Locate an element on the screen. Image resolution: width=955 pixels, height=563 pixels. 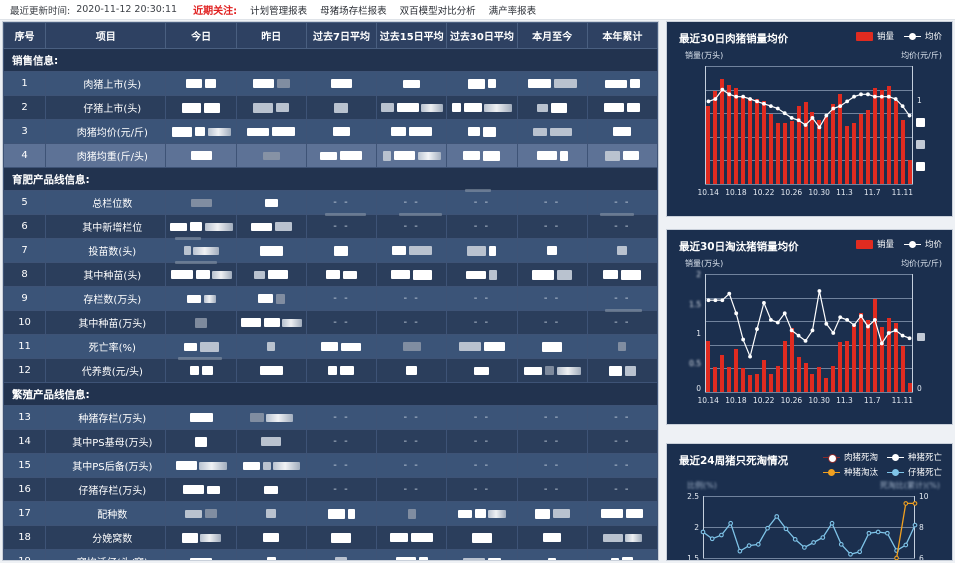
col-mtd: 本月至今 is located at coordinates (552, 35).